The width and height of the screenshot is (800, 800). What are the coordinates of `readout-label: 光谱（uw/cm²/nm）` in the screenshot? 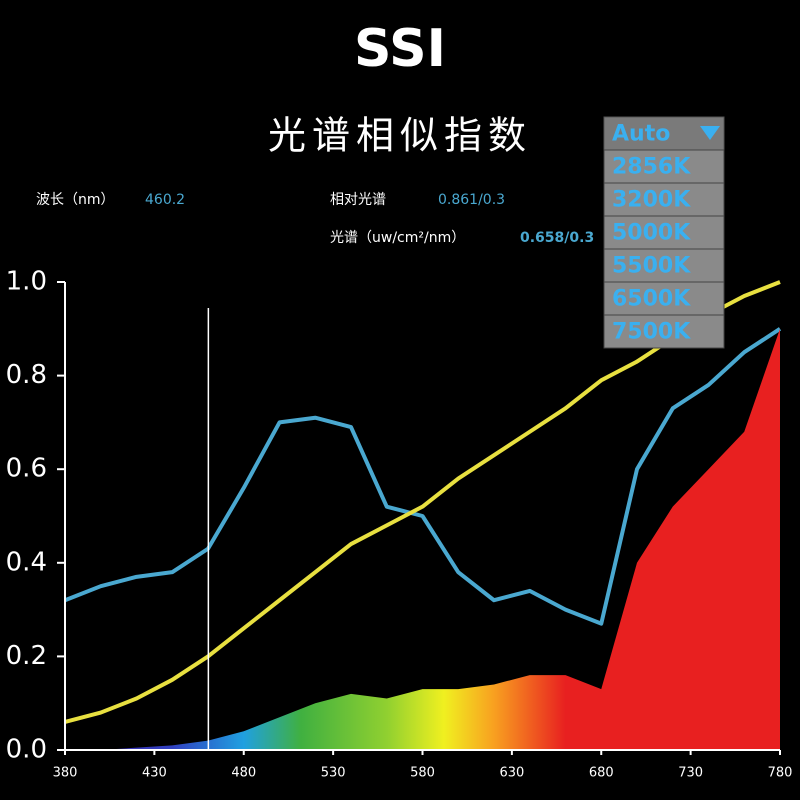 It's located at (397, 238).